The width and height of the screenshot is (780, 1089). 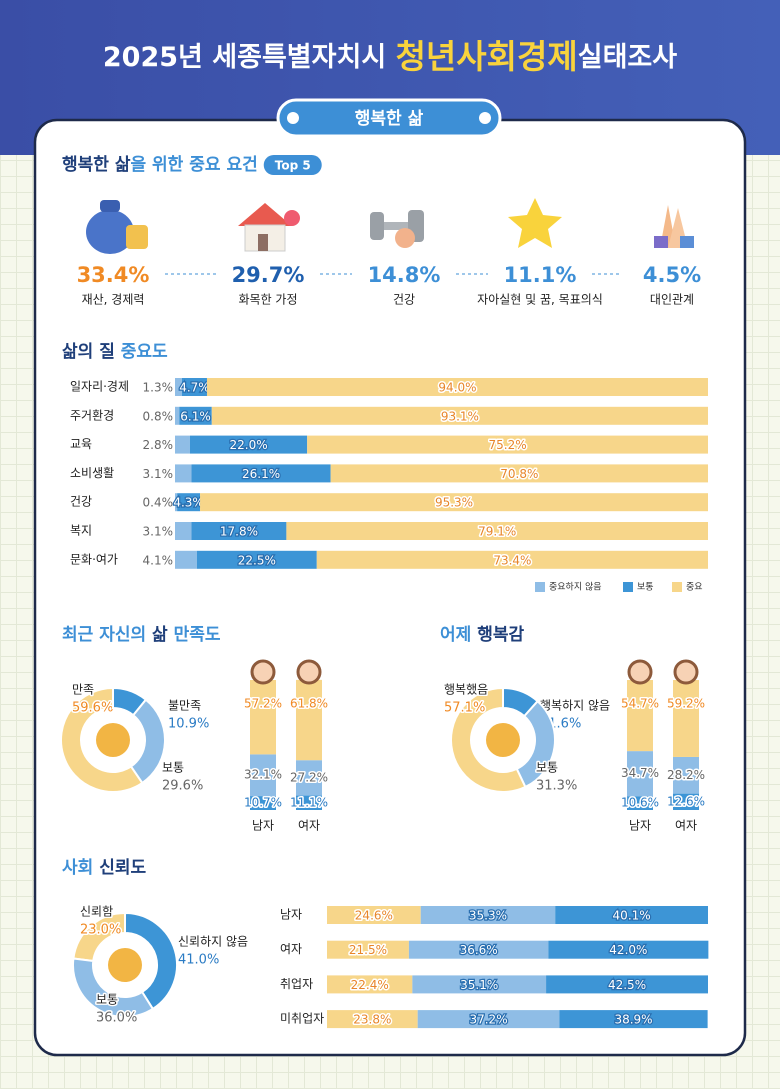 I want to click on bar-value-label: 0.4%, so click(x=158, y=503).